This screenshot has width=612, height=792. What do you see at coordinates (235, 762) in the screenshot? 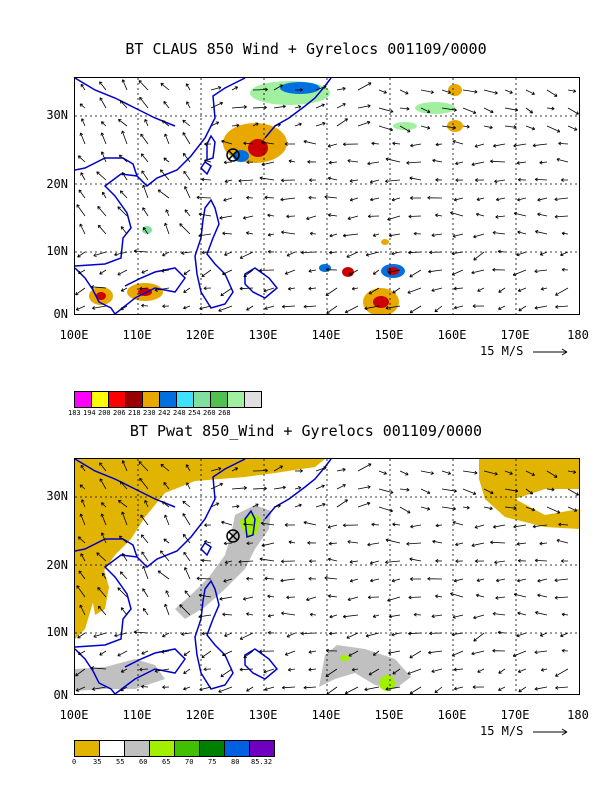
I see `colorbar-label: 80` at bounding box center [235, 762].